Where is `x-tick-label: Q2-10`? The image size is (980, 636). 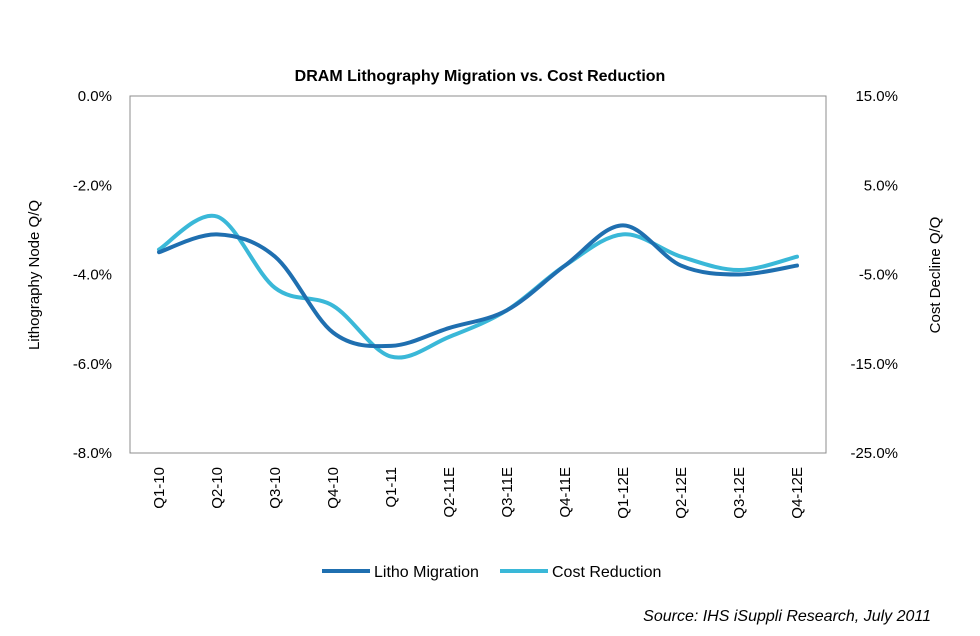 x-tick-label: Q2-10 is located at coordinates (217, 488).